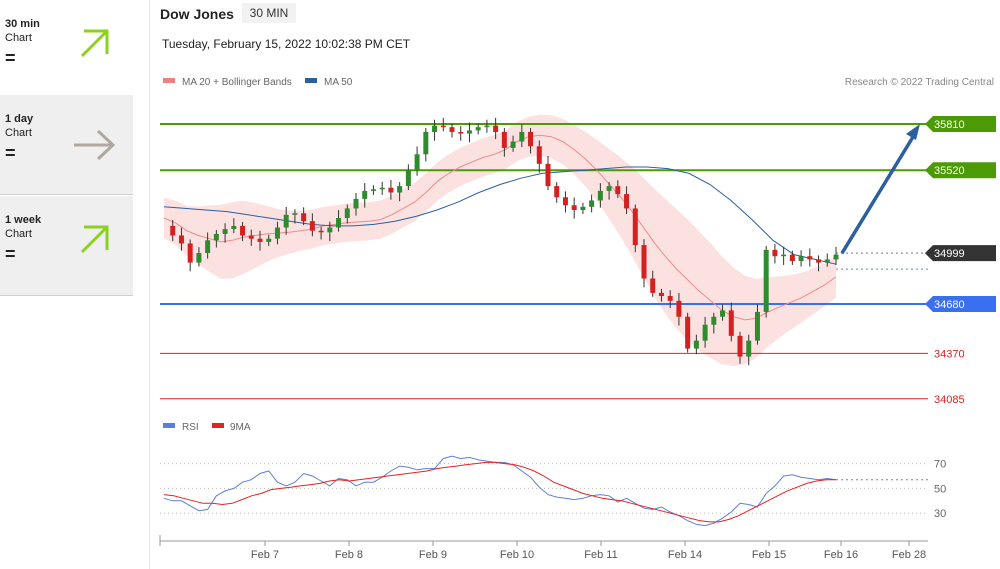  I want to click on forecast-arrow-line, so click(879, 193).